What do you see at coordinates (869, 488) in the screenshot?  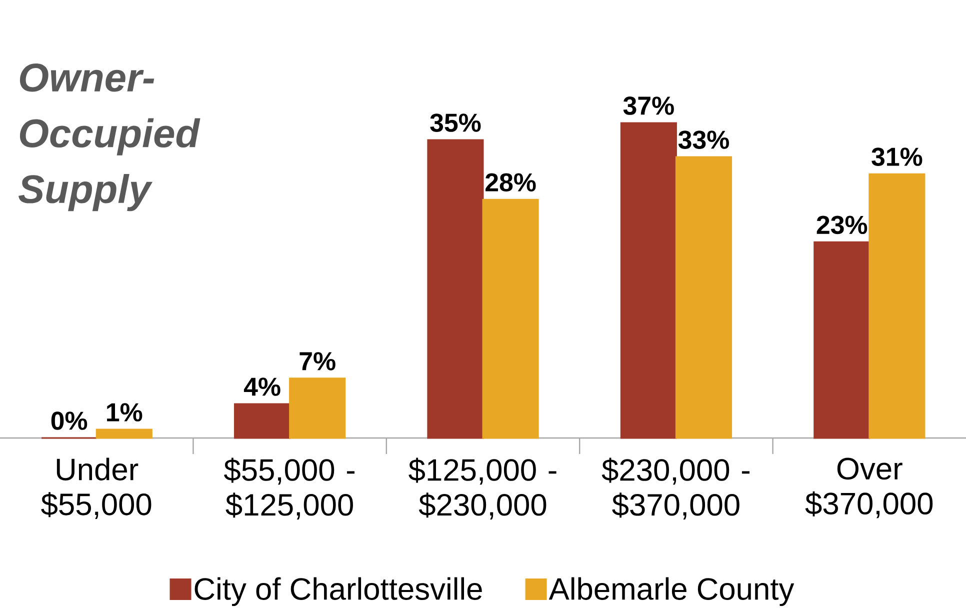 I see `x-tick-label: Over $370,000` at bounding box center [869, 488].